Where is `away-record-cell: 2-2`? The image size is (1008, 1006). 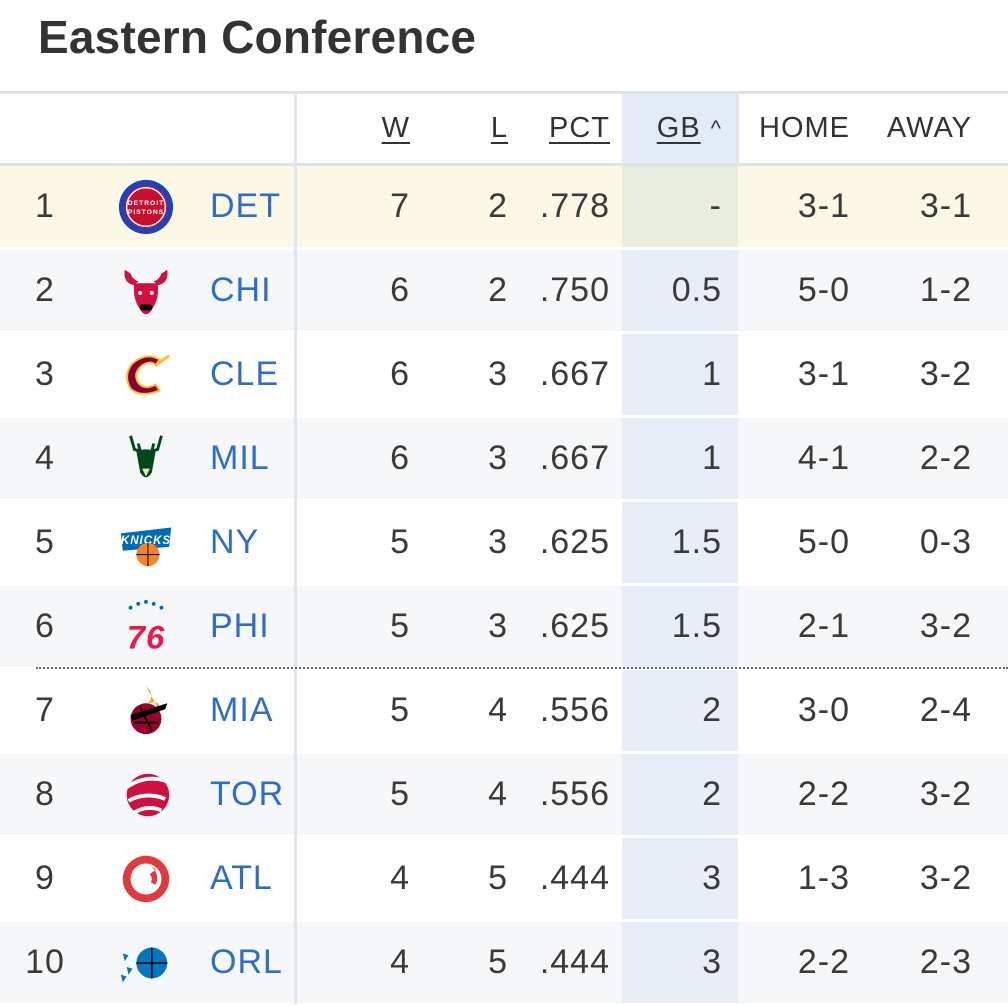
away-record-cell: 2-2 is located at coordinates (945, 458).